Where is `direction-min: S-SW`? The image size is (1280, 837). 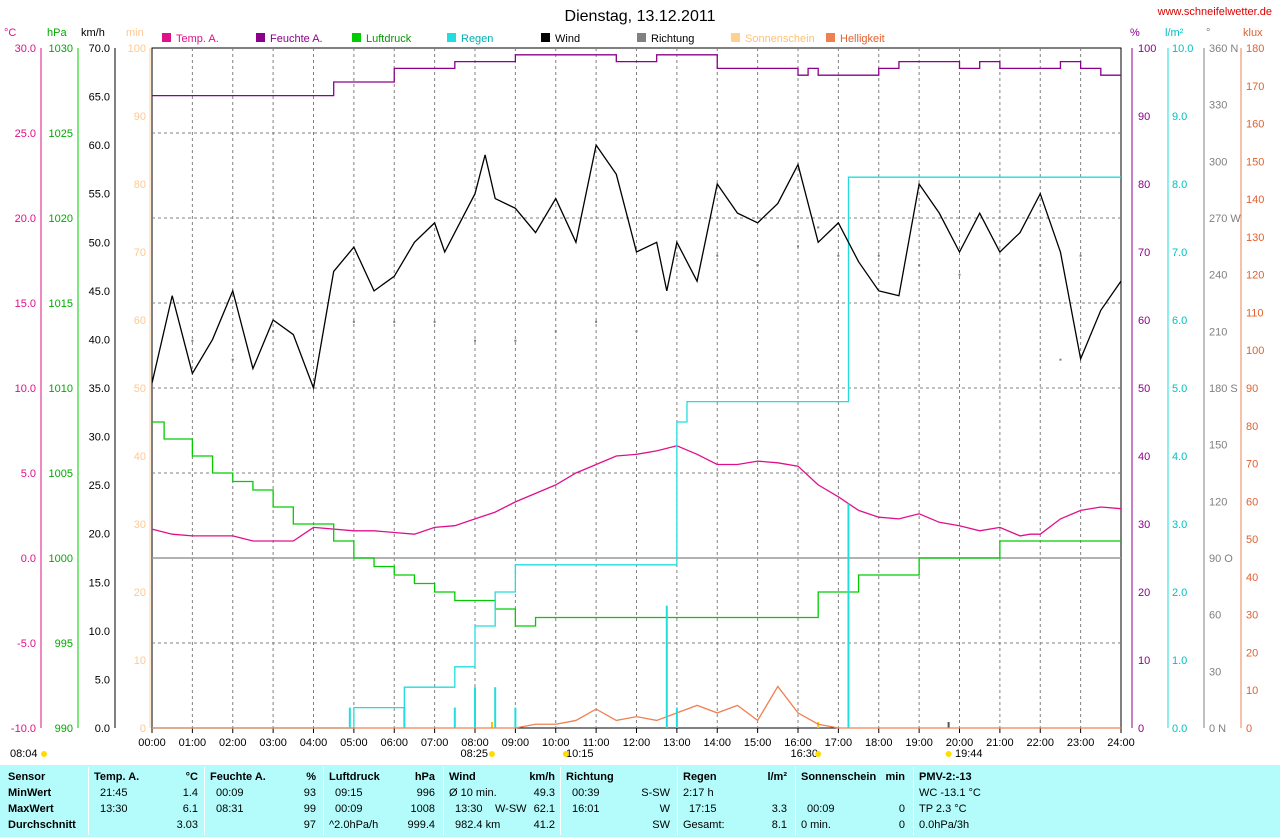
direction-min: S-SW is located at coordinates (655, 793).